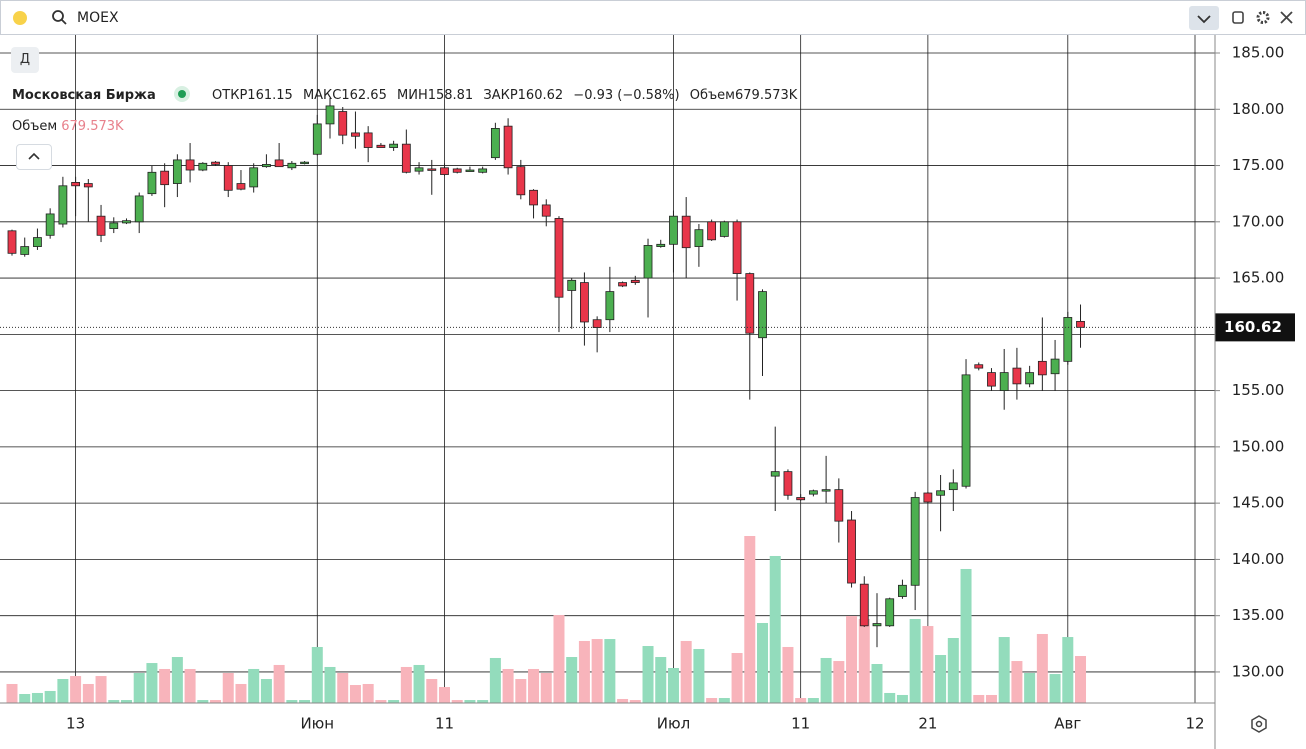 This screenshot has height=749, width=1306. Describe the element at coordinates (1258, 109) in the screenshot. I see `y-tick-label: 180.00` at that location.